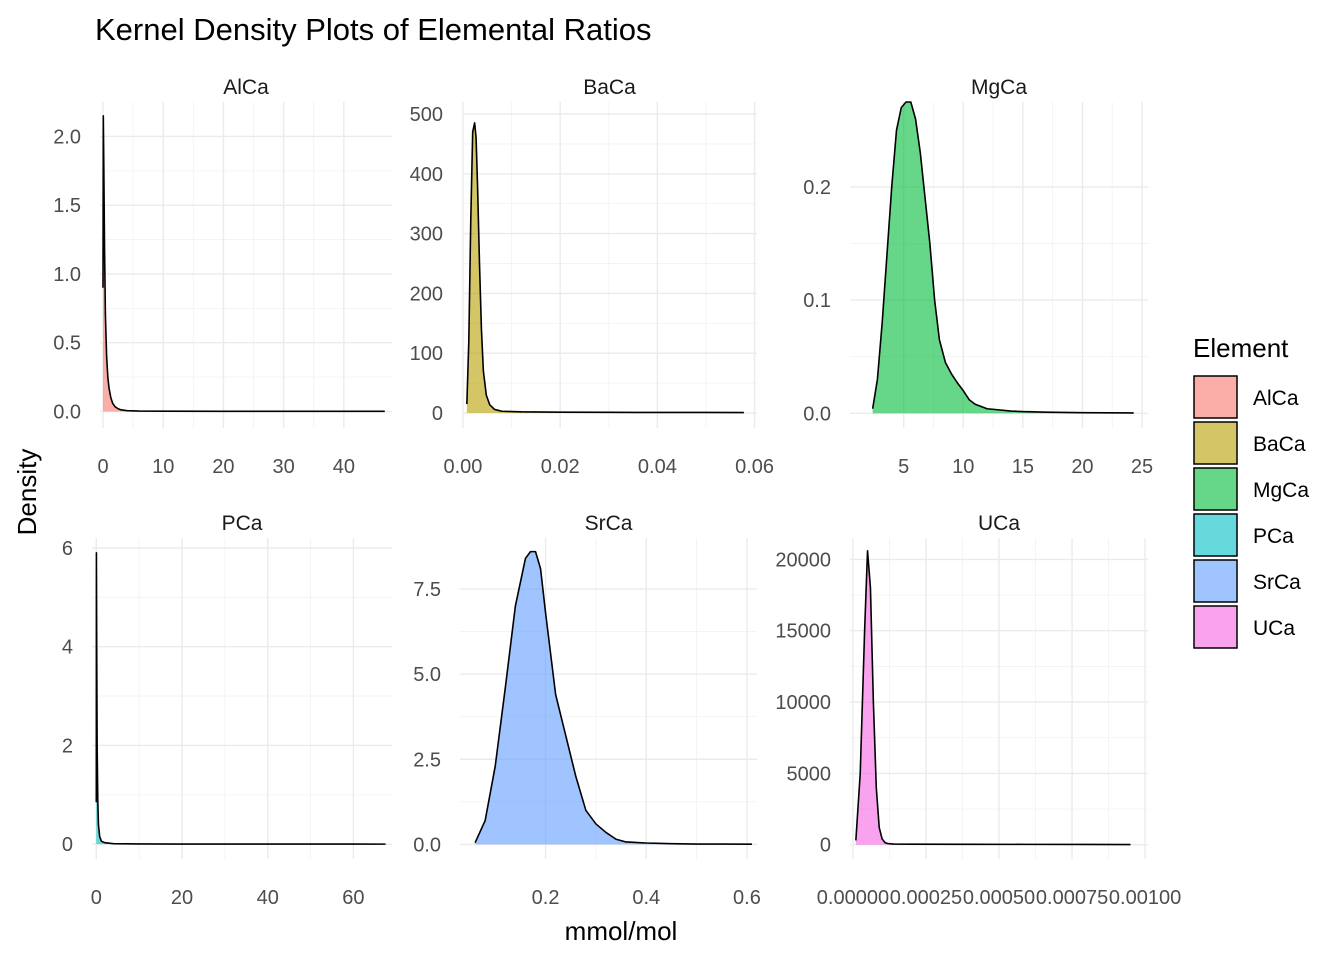 This screenshot has height=960, width=1344. I want to click on y-tick-label: 0.5, so click(67, 344).